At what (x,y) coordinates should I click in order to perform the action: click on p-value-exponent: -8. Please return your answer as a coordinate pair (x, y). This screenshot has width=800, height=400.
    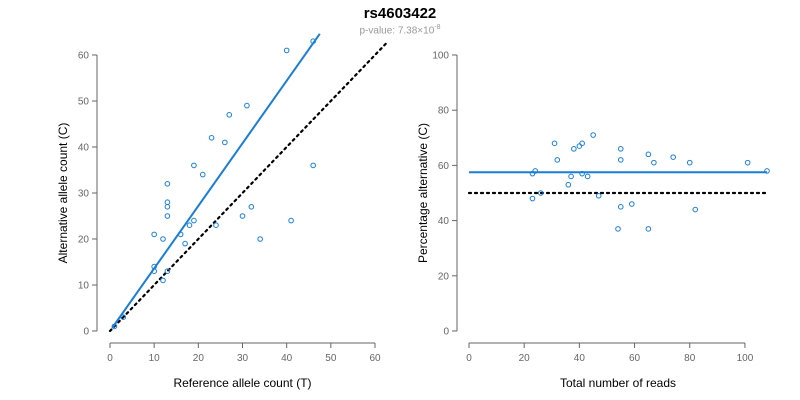
    Looking at the image, I should click on (437, 27).